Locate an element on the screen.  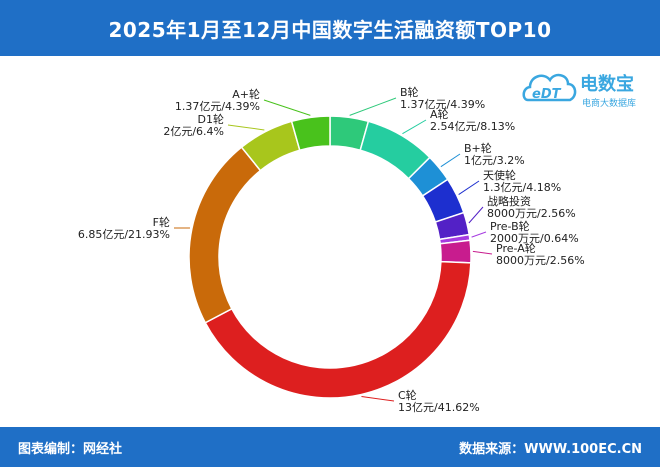
slice-label-value-9: 2亿元/6.4% is located at coordinates (193, 131).